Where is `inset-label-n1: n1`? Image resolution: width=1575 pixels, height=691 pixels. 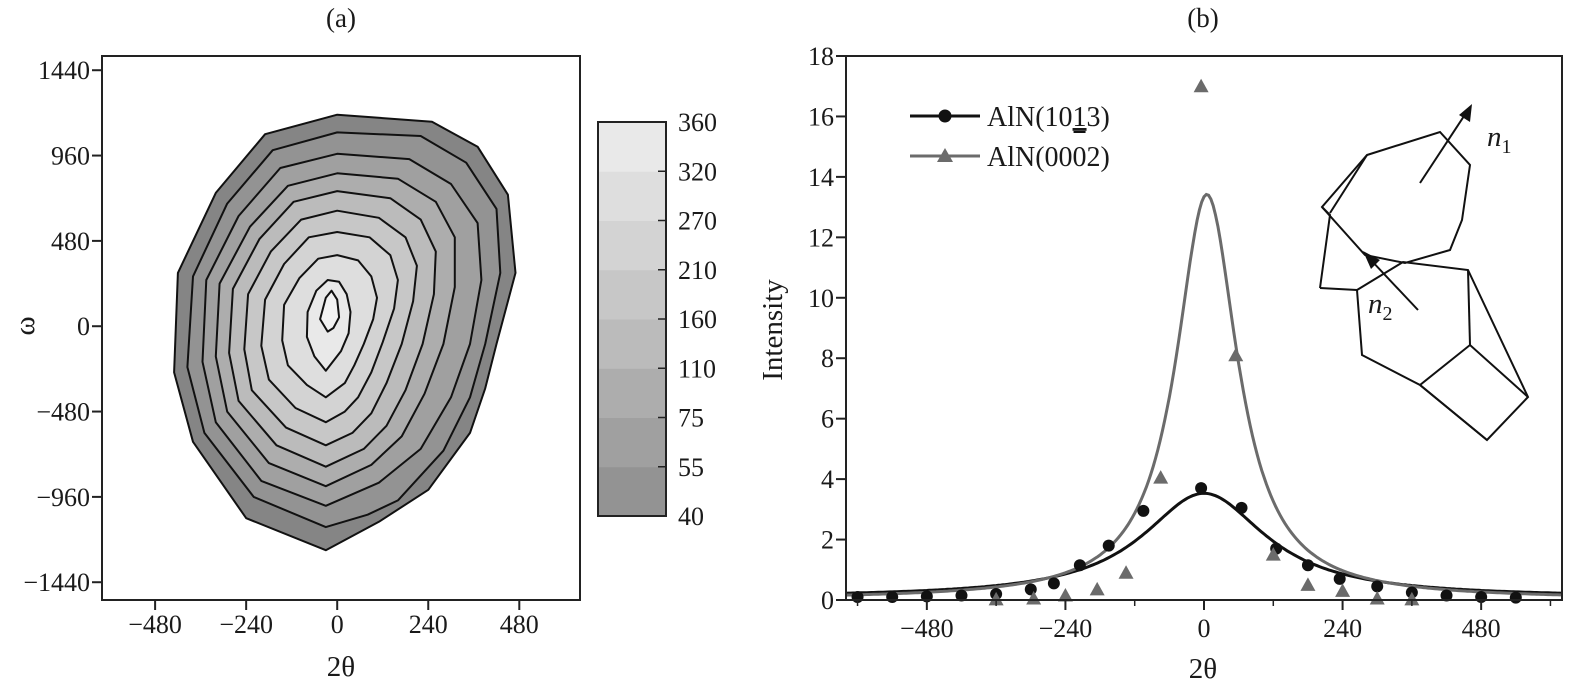 inset-label-n1: n1 is located at coordinates (1499, 139).